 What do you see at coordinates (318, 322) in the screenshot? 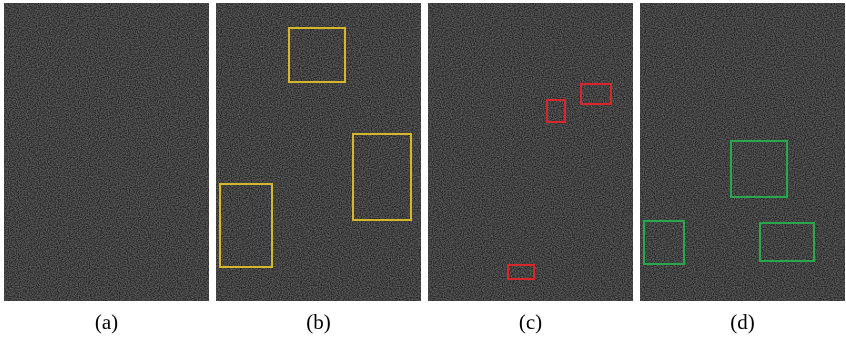
I see `caption-b: (b)` at bounding box center [318, 322].